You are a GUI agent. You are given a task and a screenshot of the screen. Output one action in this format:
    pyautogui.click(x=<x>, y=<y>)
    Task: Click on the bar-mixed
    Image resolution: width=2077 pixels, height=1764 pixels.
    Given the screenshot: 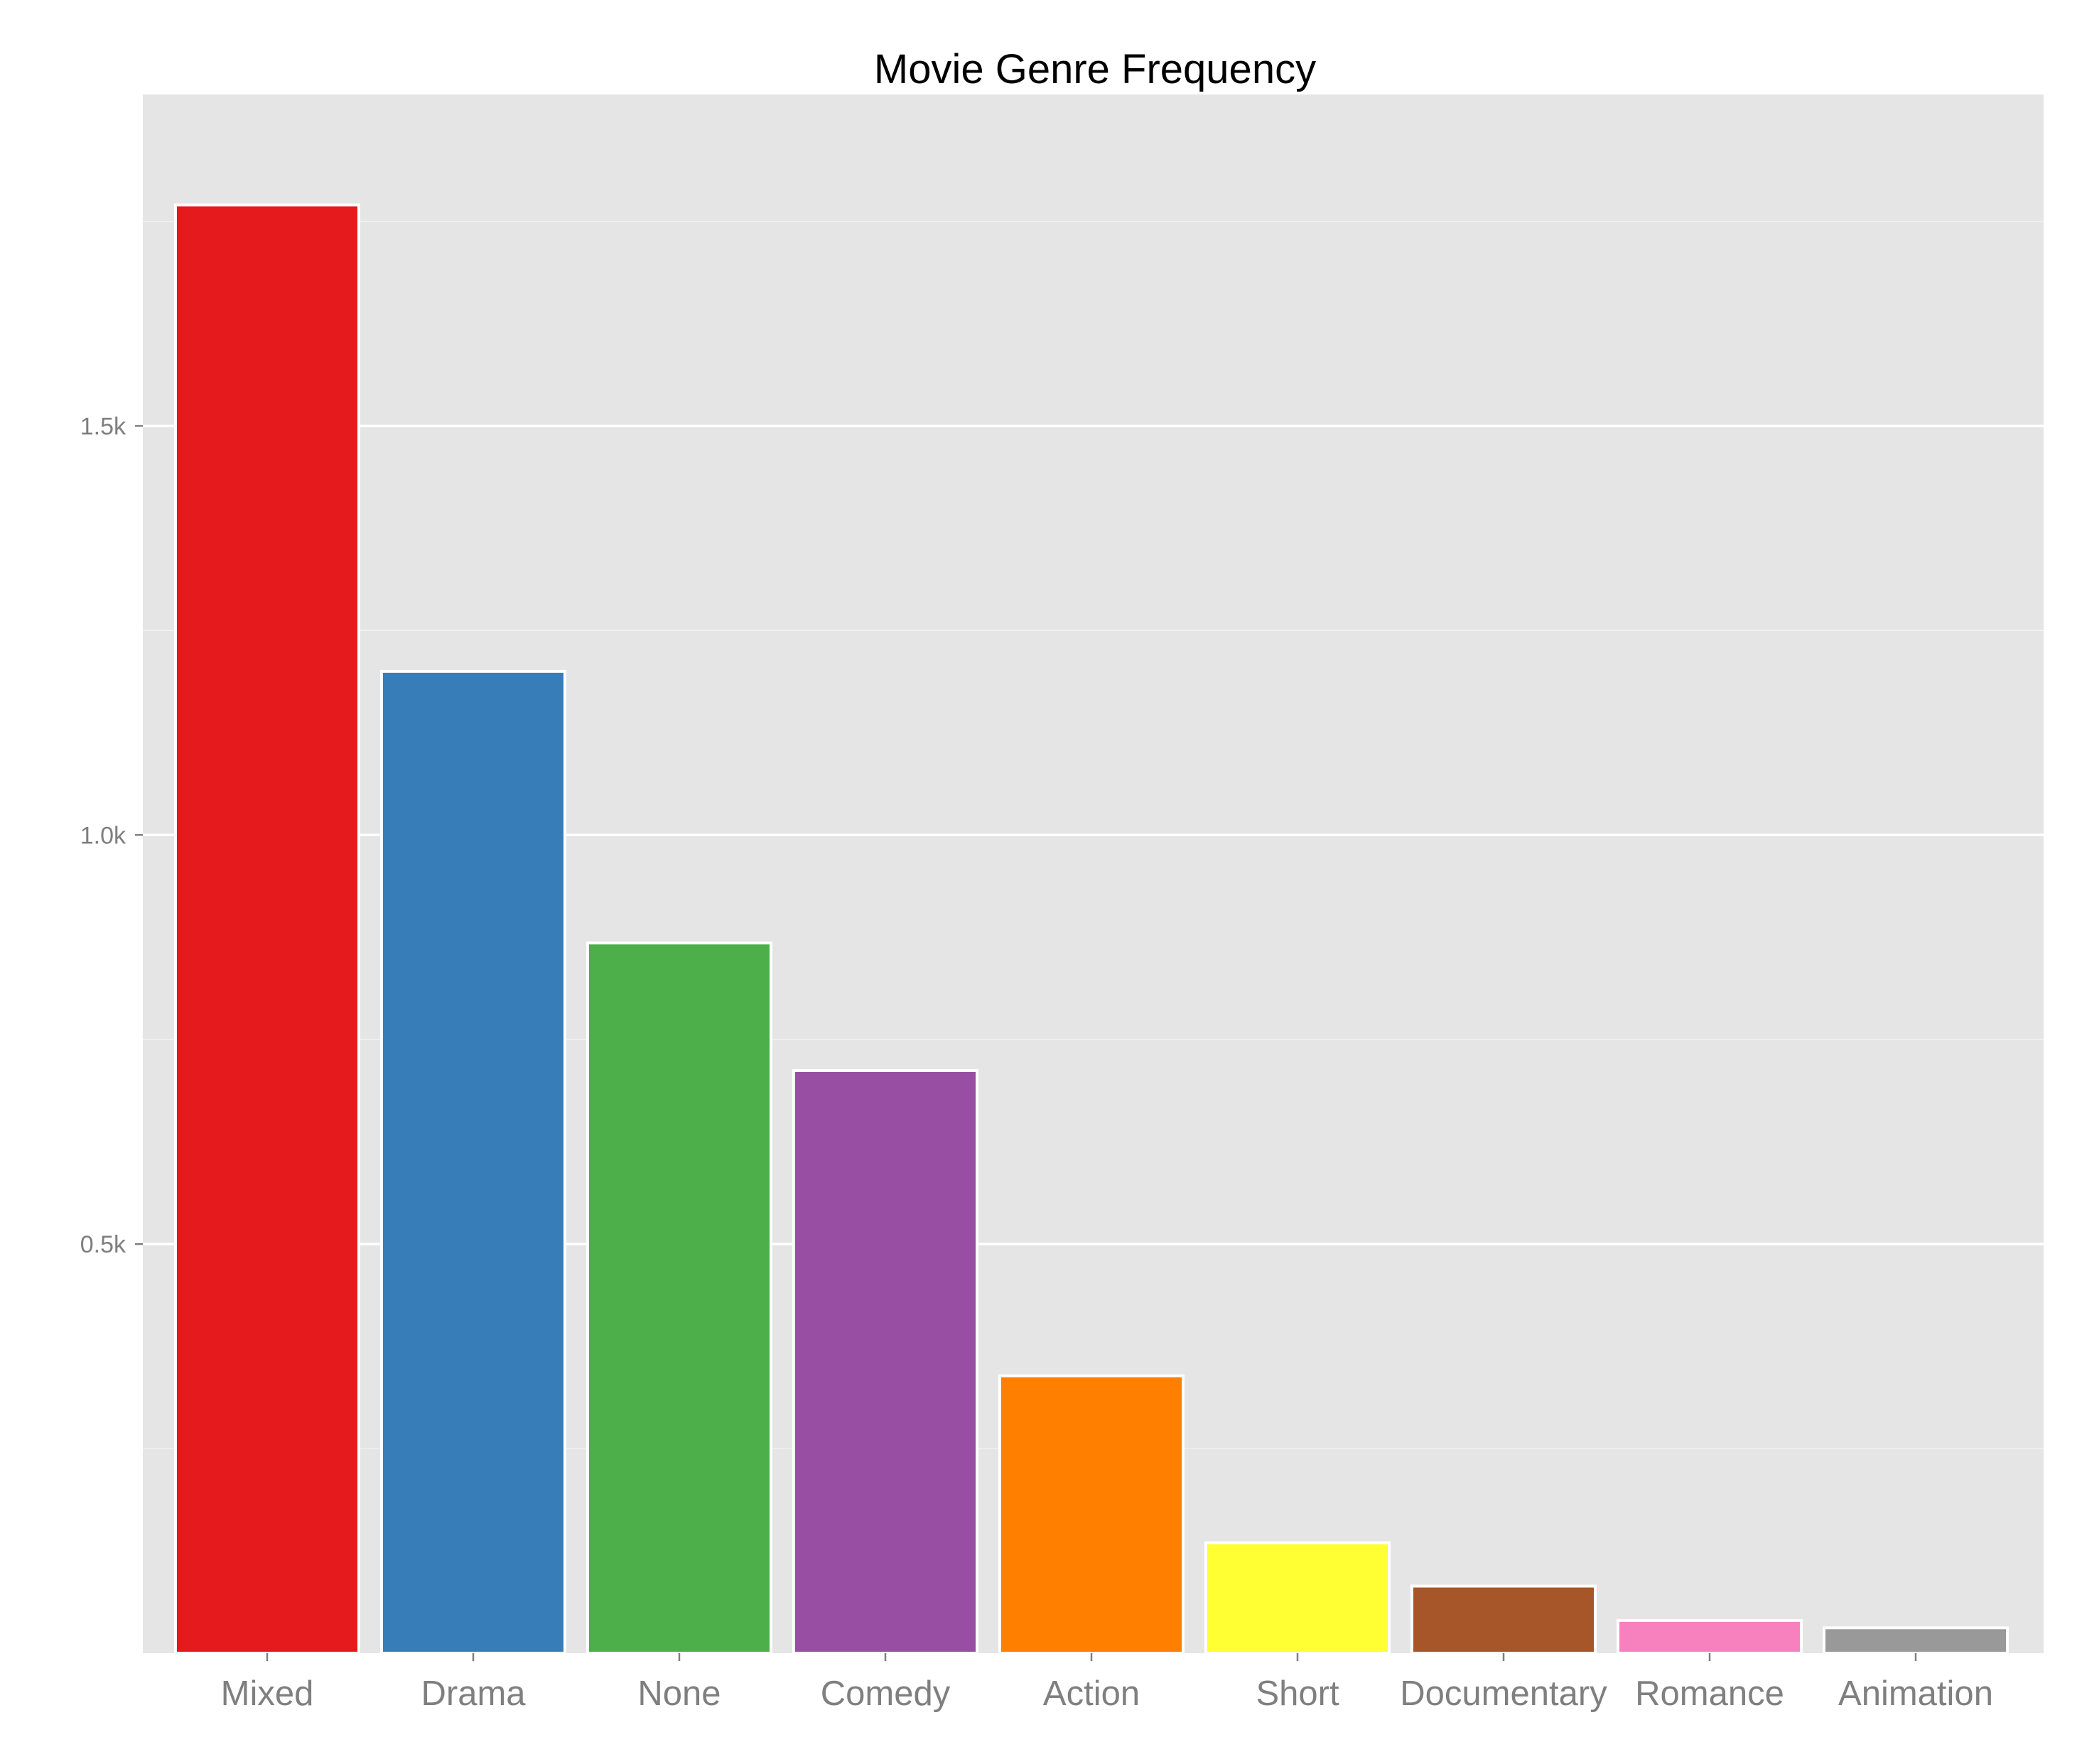 What is the action you would take?
    pyautogui.click(x=267, y=929)
    